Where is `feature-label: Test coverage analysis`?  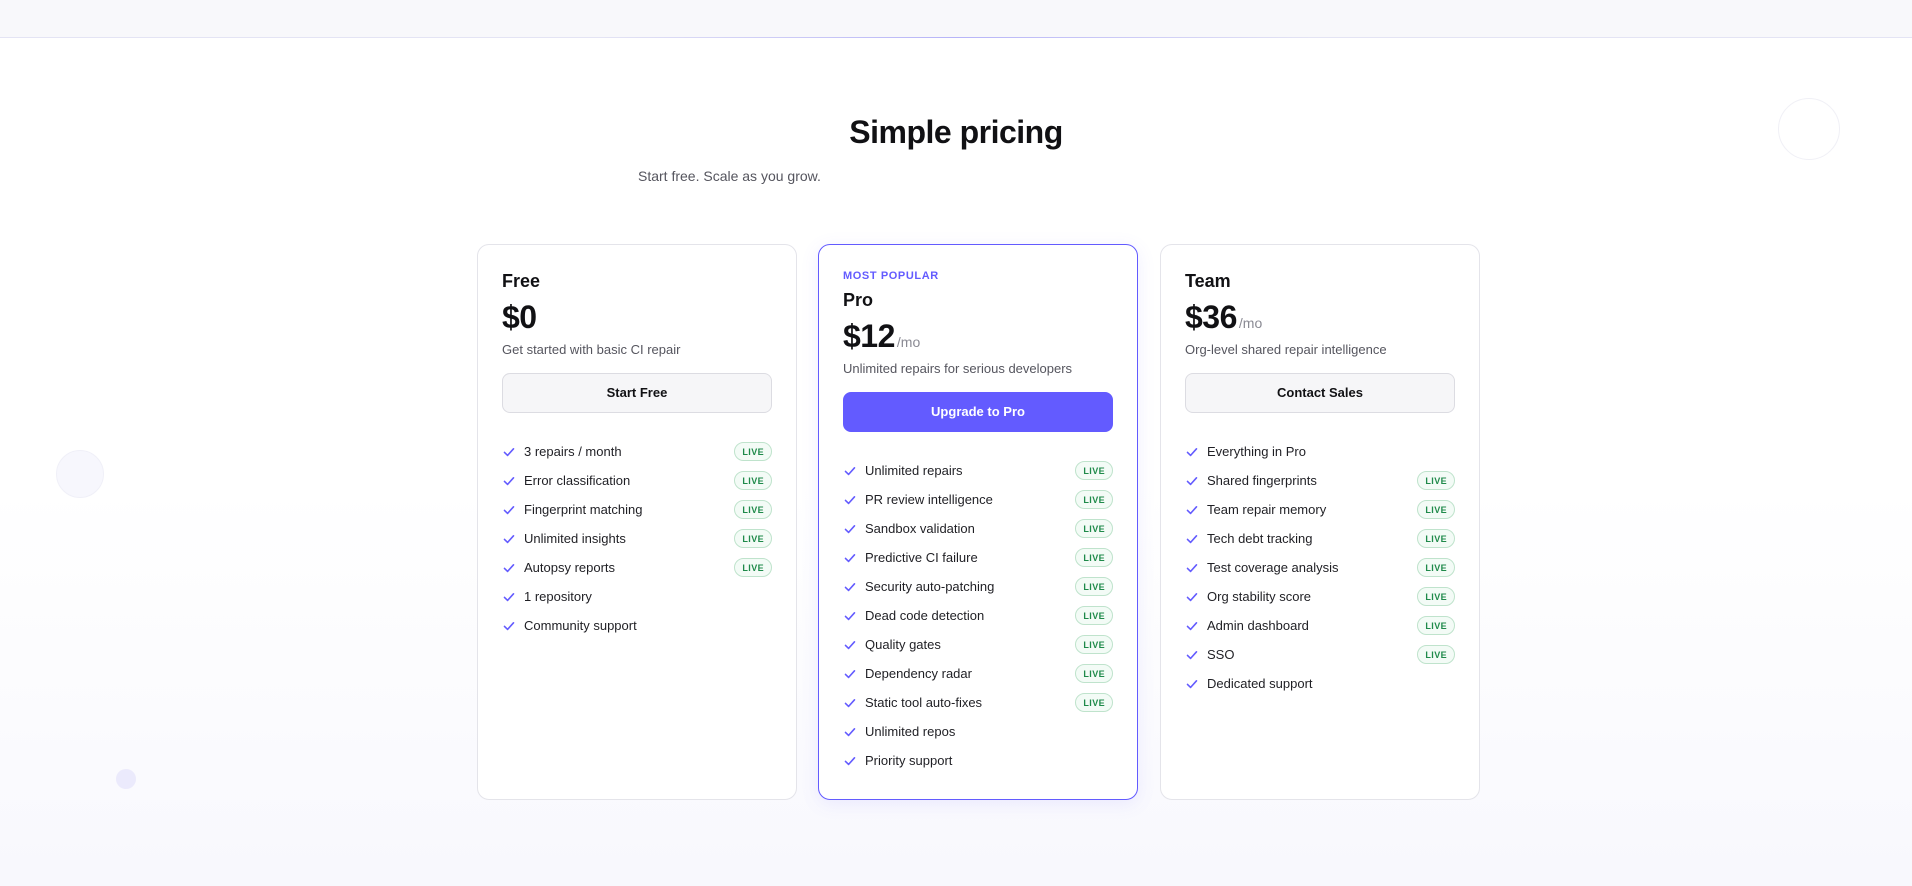
feature-label: Test coverage analysis is located at coordinates (1273, 567).